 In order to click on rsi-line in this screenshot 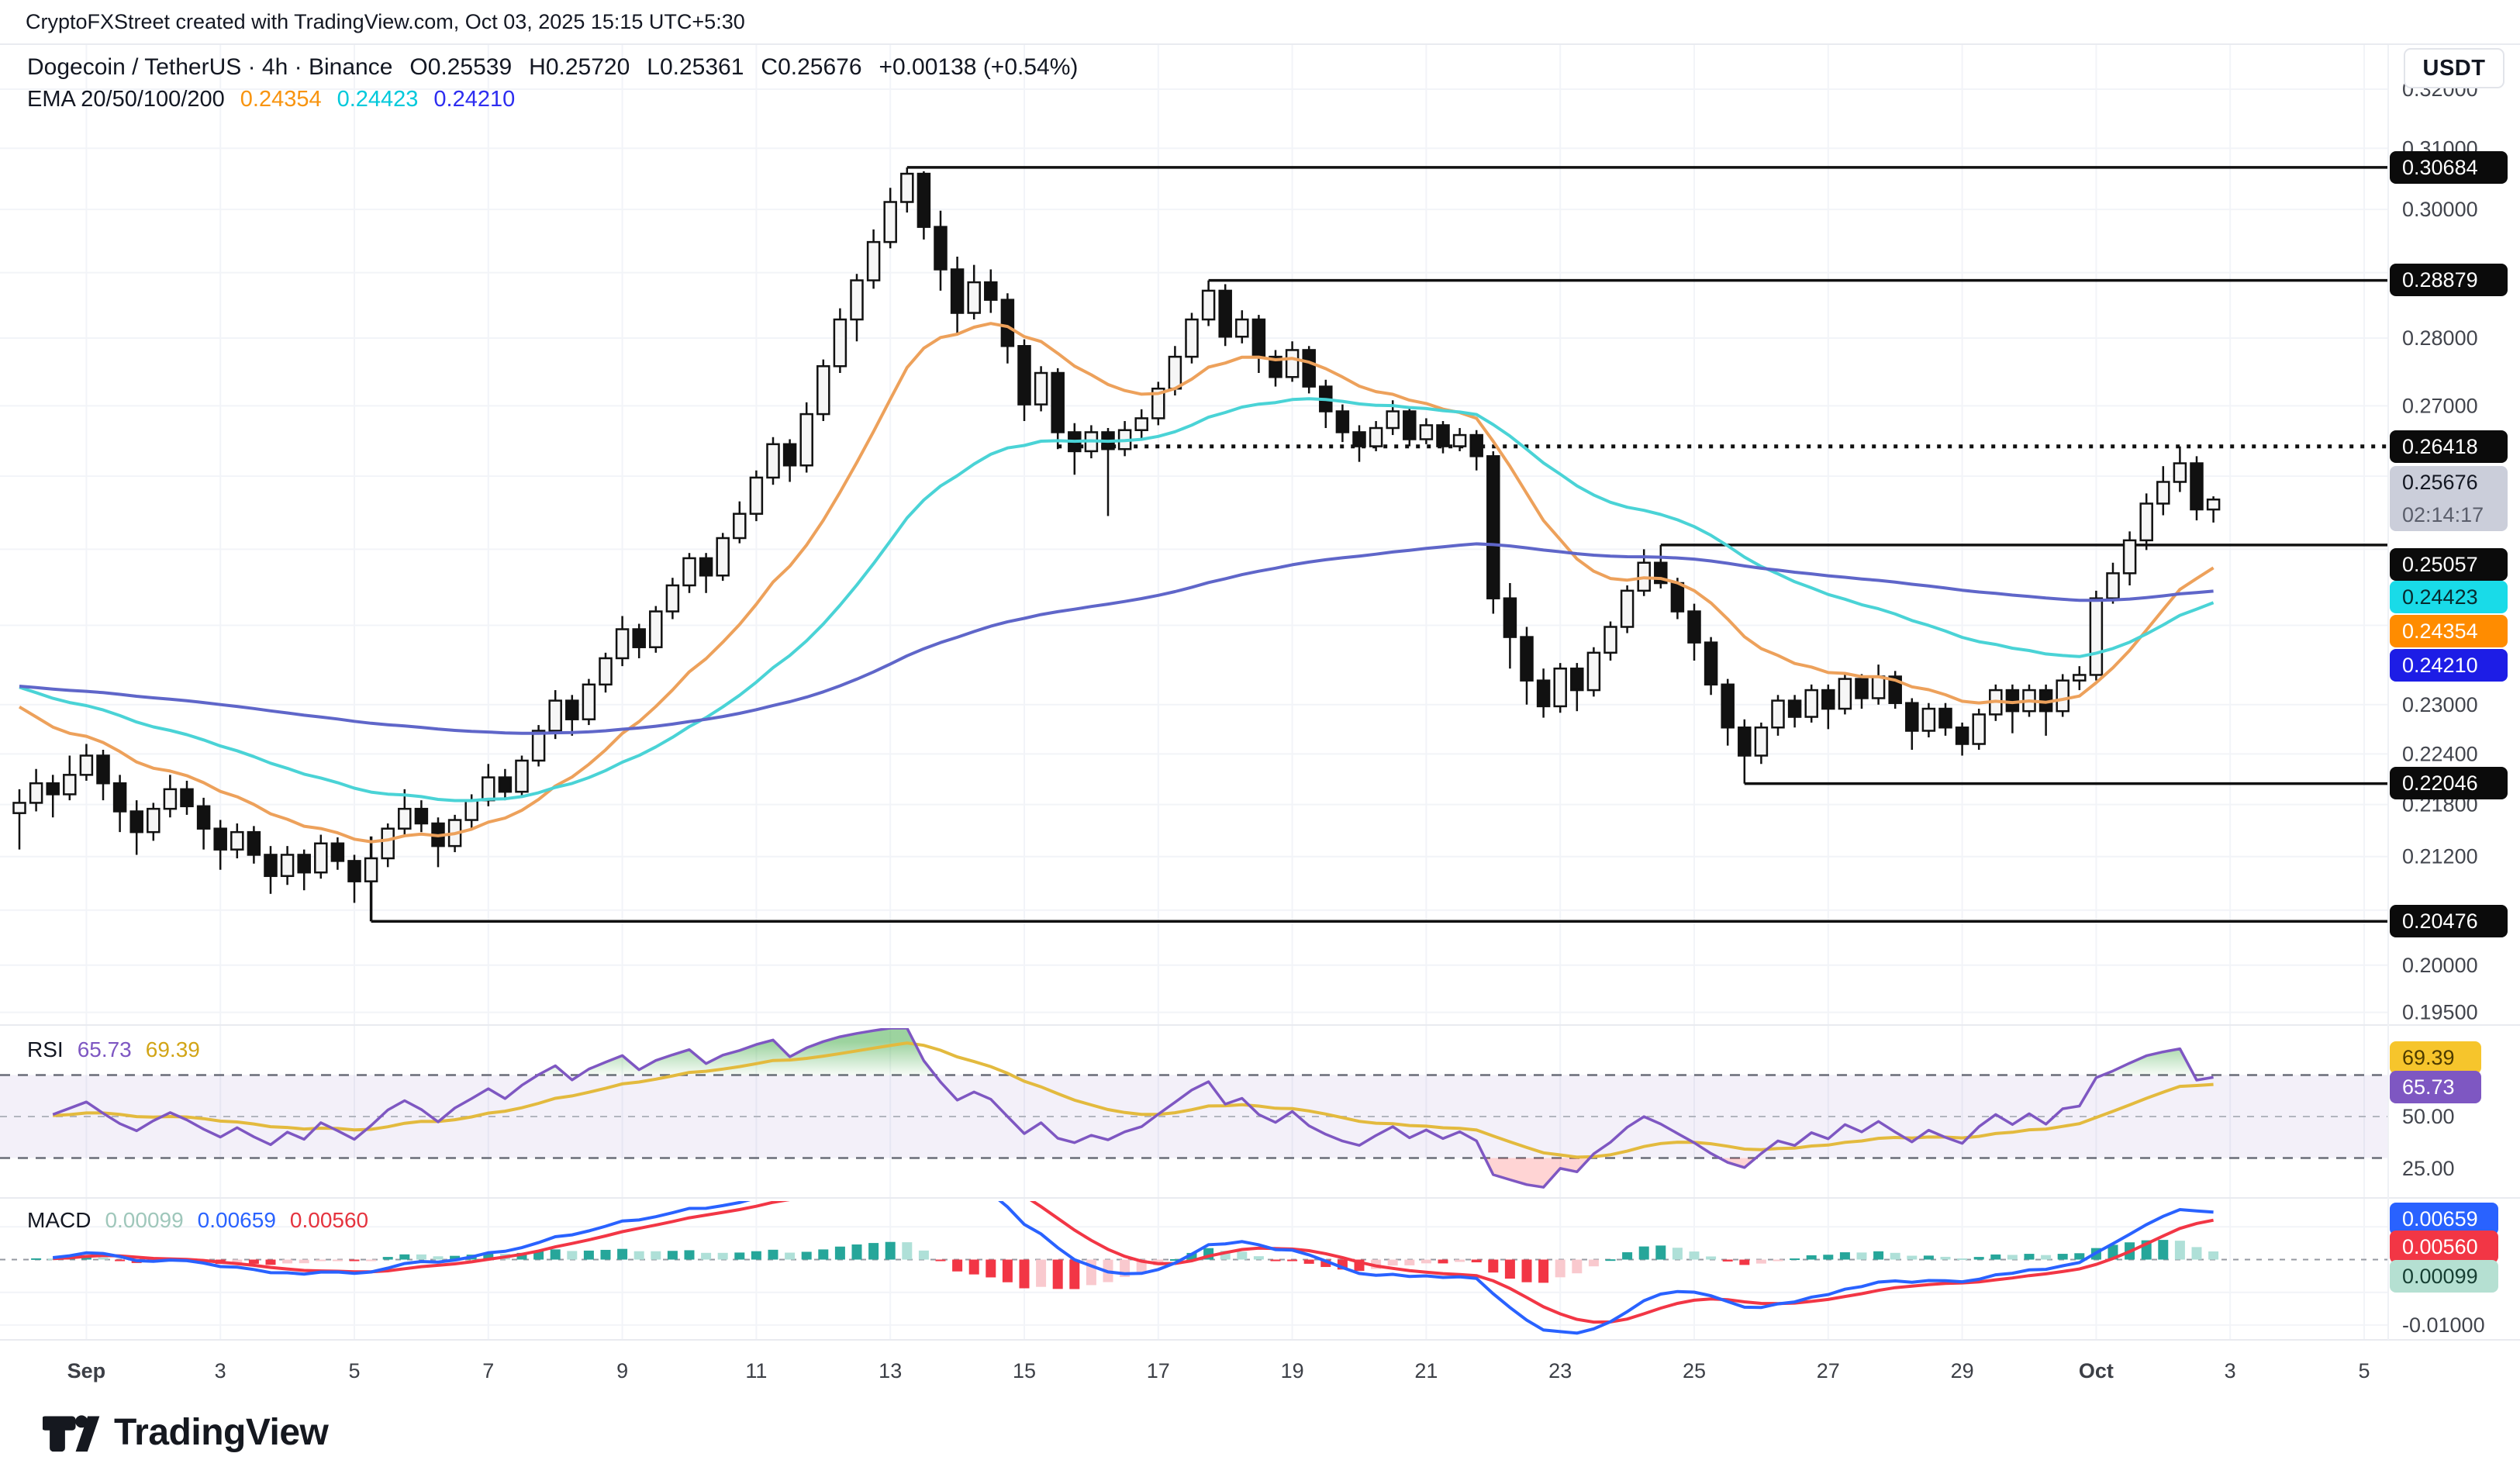, I will do `click(1133, 1108)`.